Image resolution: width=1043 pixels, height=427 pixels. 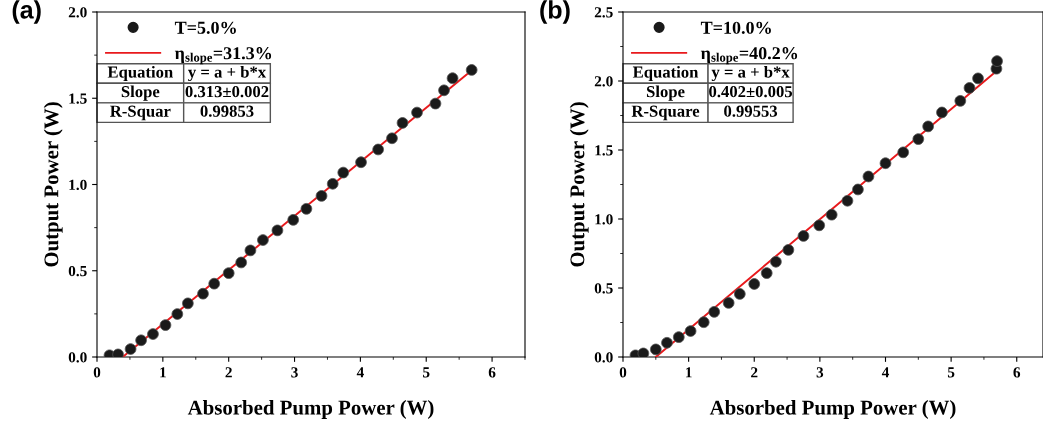 I want to click on text: (a), so click(x=26, y=12).